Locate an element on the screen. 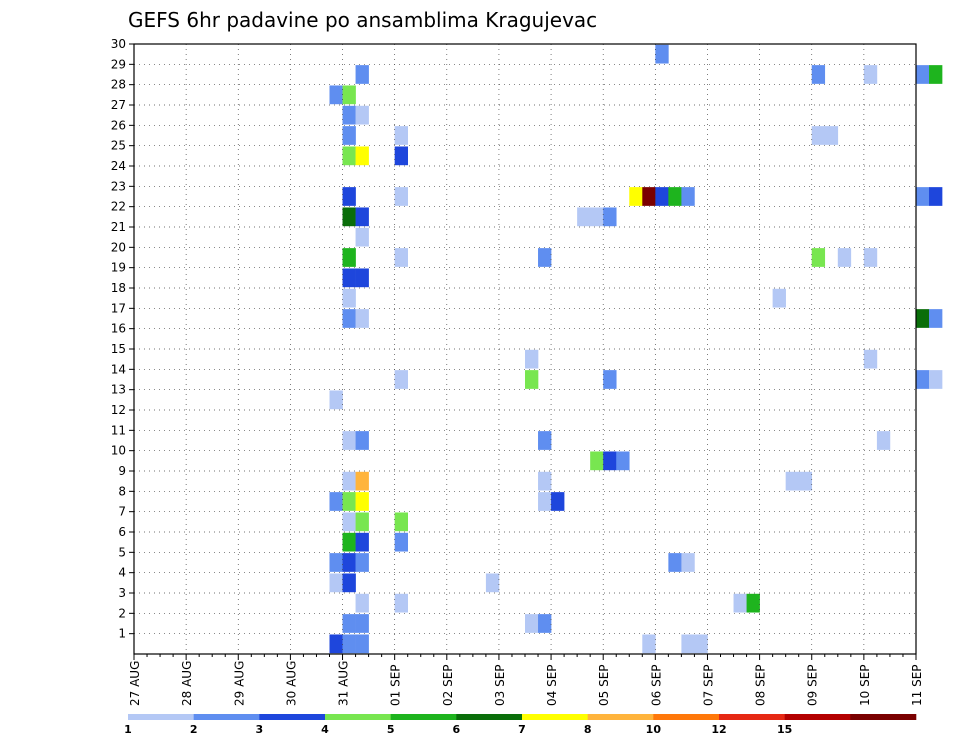 The height and width of the screenshot is (742, 960). y-tick-label: 2 is located at coordinates (122, 613).